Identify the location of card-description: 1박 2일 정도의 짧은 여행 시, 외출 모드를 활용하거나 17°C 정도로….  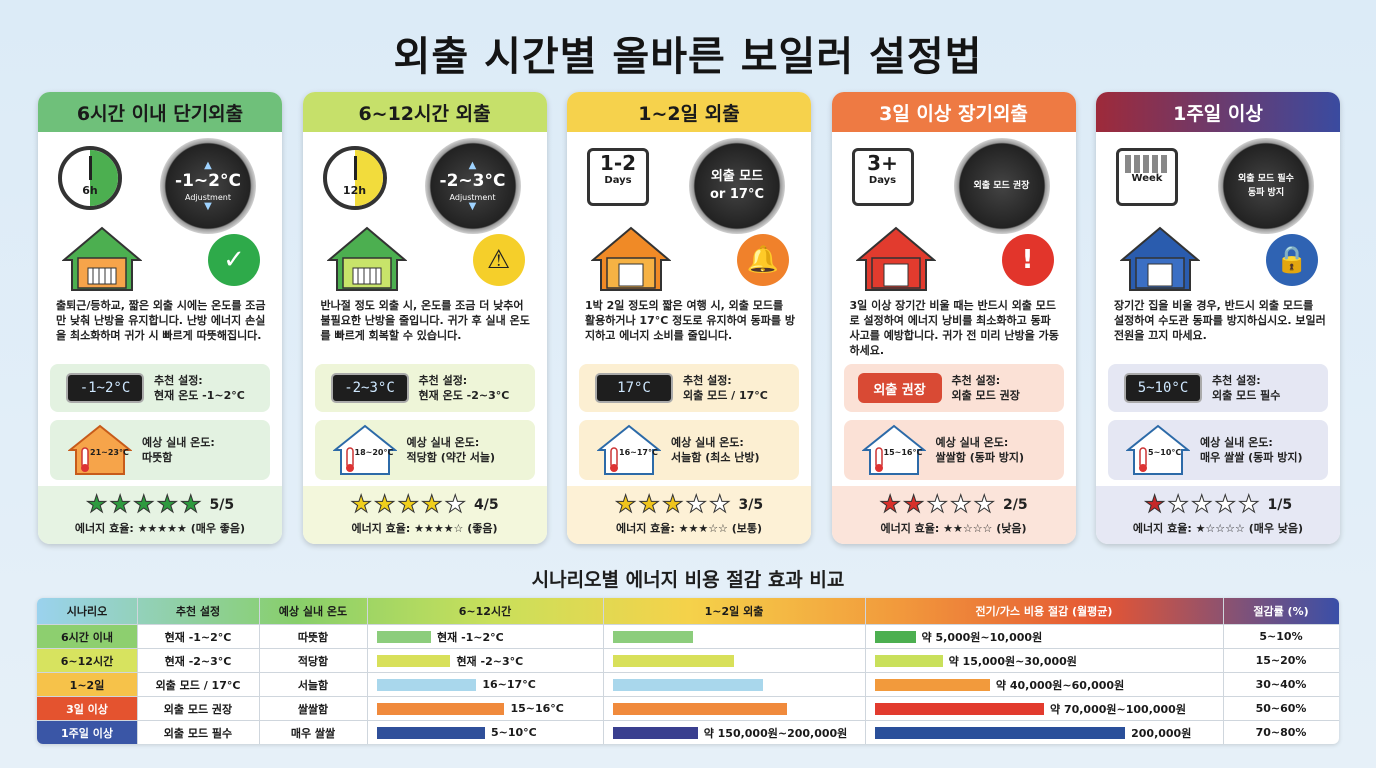
(690, 320).